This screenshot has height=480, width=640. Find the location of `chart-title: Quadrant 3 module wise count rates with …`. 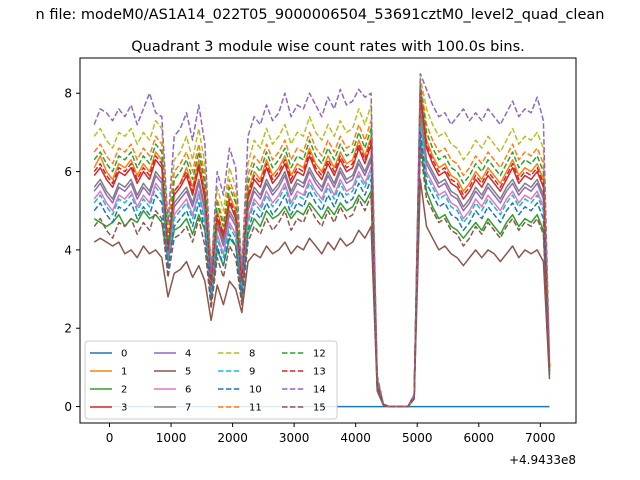

chart-title: Quadrant 3 module wise count rates with … is located at coordinates (328, 47).